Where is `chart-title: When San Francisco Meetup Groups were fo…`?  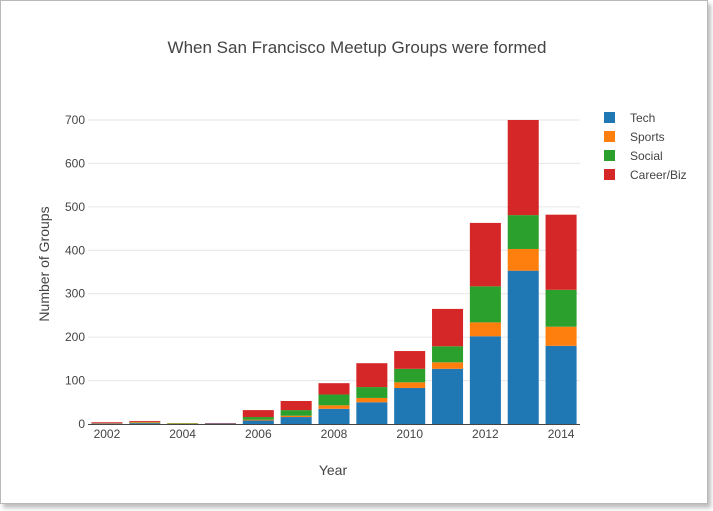 chart-title: When San Francisco Meetup Groups were fo… is located at coordinates (357, 47).